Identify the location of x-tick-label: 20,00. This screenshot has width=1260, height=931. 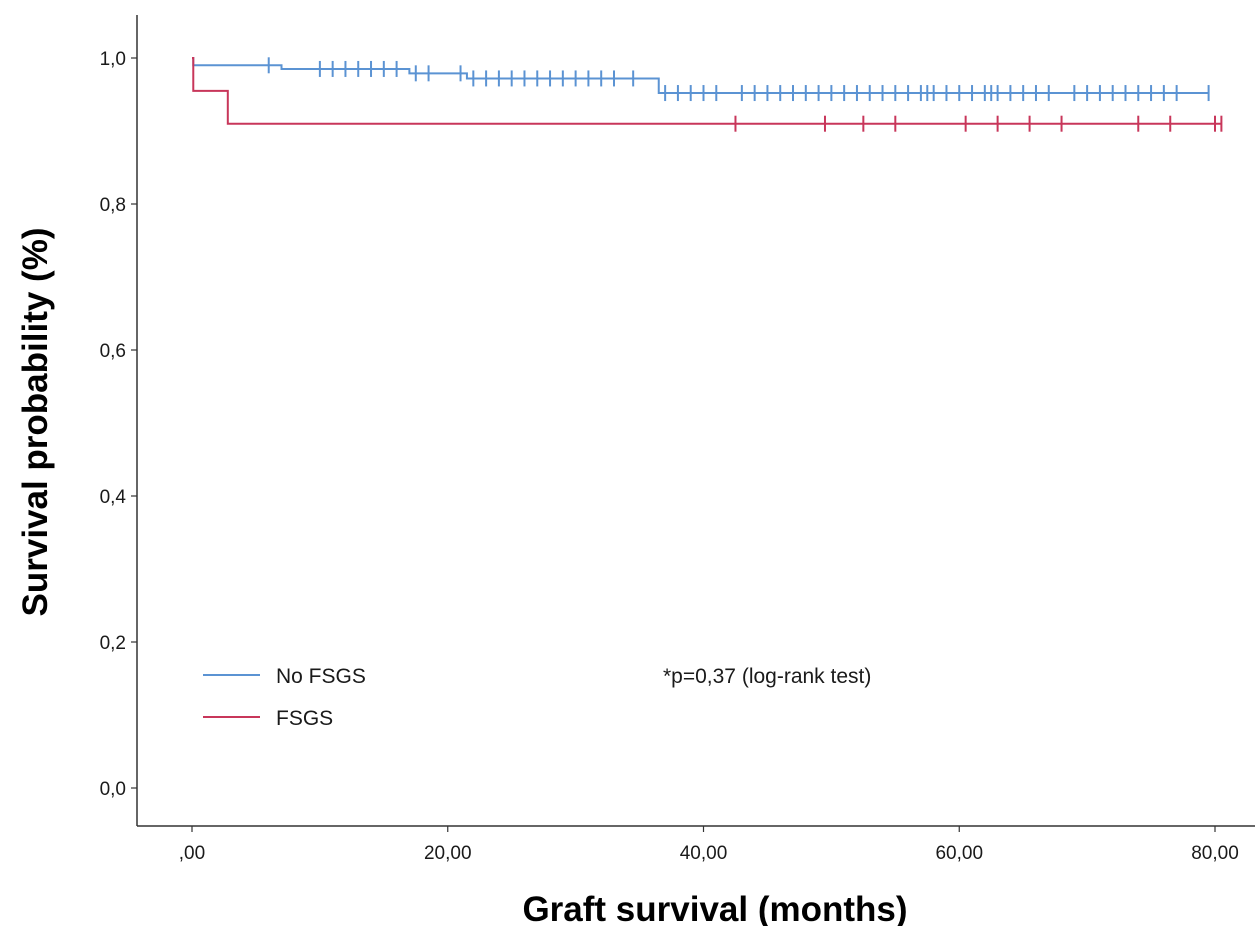
(448, 853).